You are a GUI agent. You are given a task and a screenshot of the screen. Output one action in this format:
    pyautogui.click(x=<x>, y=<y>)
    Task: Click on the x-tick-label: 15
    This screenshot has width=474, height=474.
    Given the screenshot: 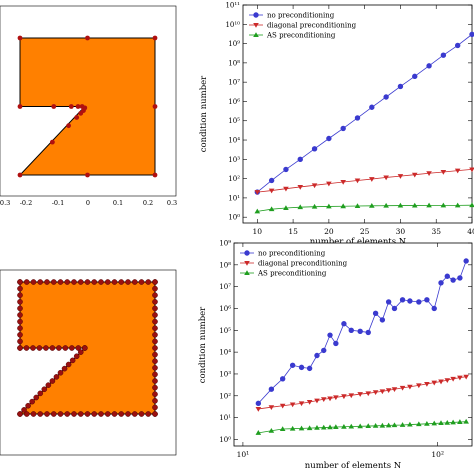 What is the action you would take?
    pyautogui.click(x=293, y=231)
    